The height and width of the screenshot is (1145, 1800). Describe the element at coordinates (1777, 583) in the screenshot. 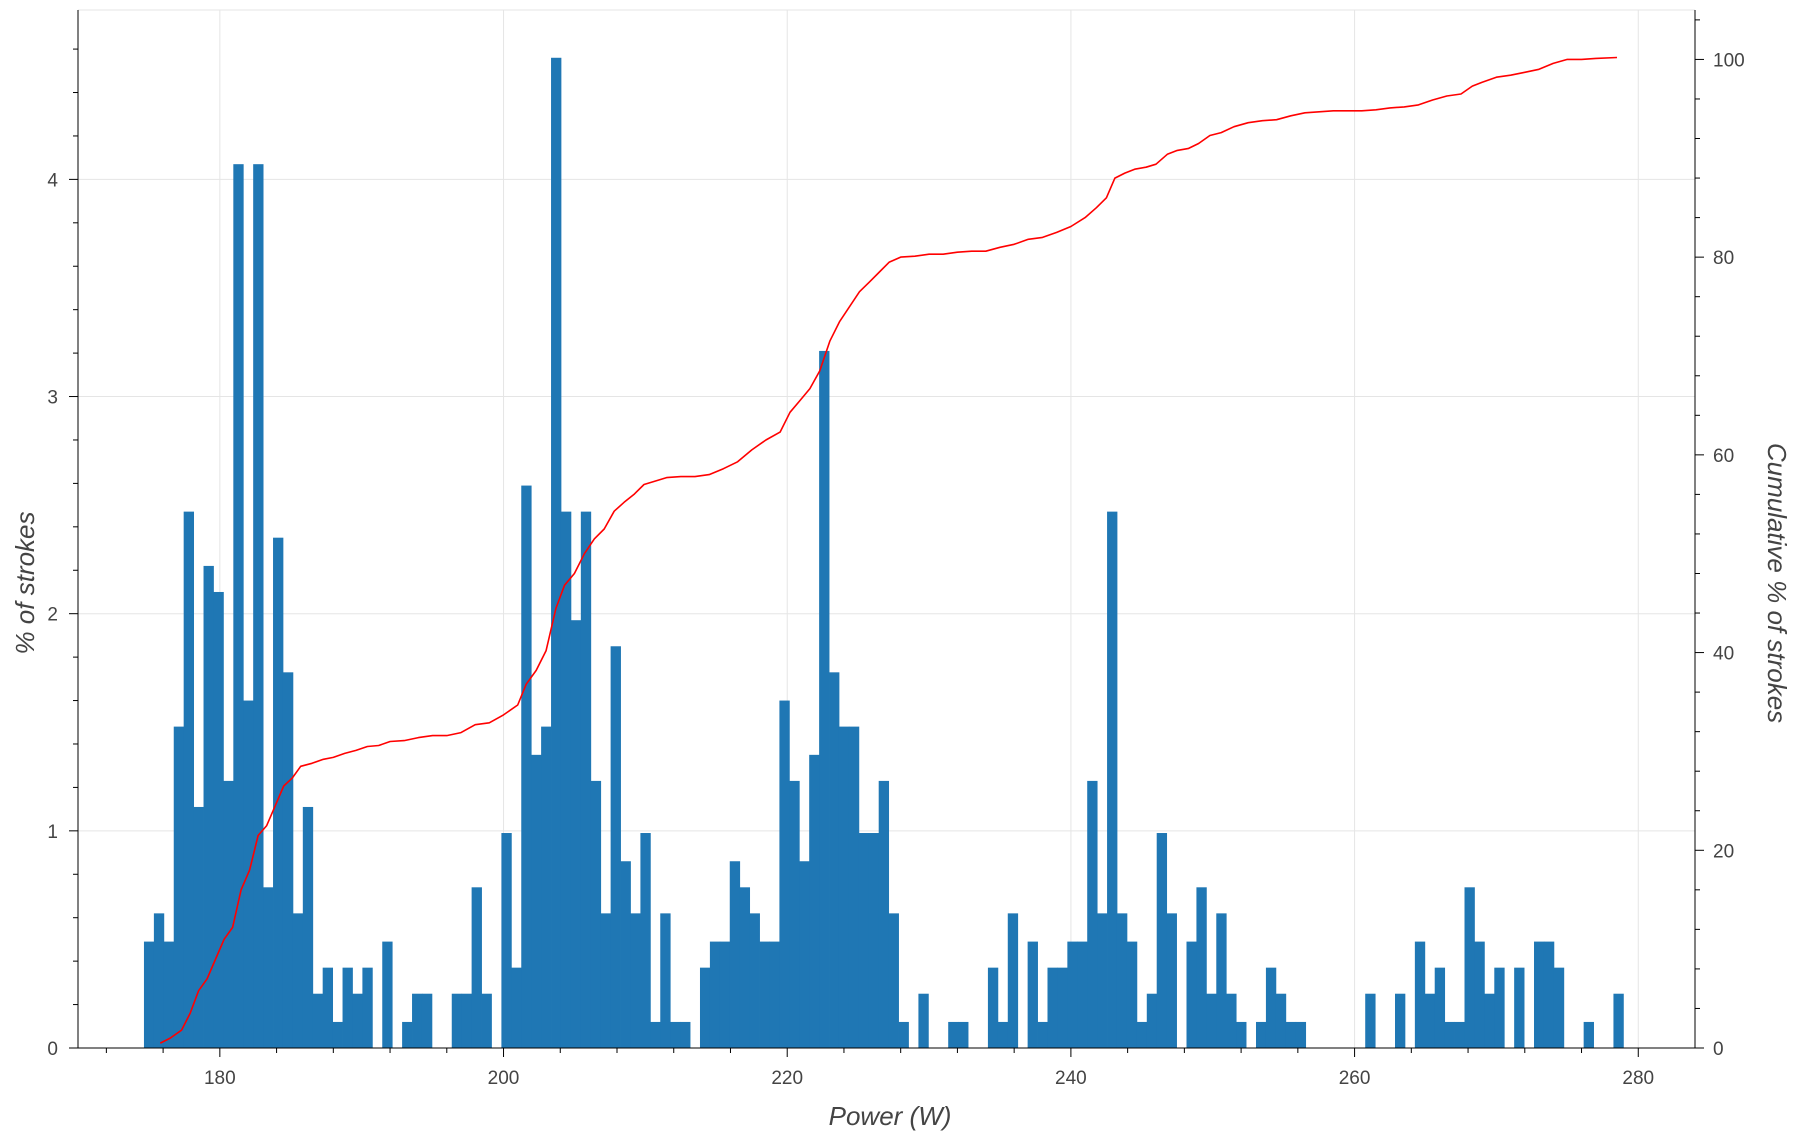

I see `y2-axis-title: Cumulative % of strokes` at that location.